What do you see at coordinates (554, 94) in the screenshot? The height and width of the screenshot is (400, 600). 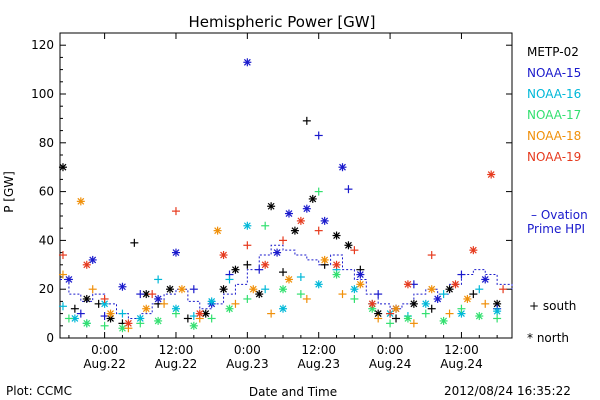 I see `legend-entry: NOAA-16` at bounding box center [554, 94].